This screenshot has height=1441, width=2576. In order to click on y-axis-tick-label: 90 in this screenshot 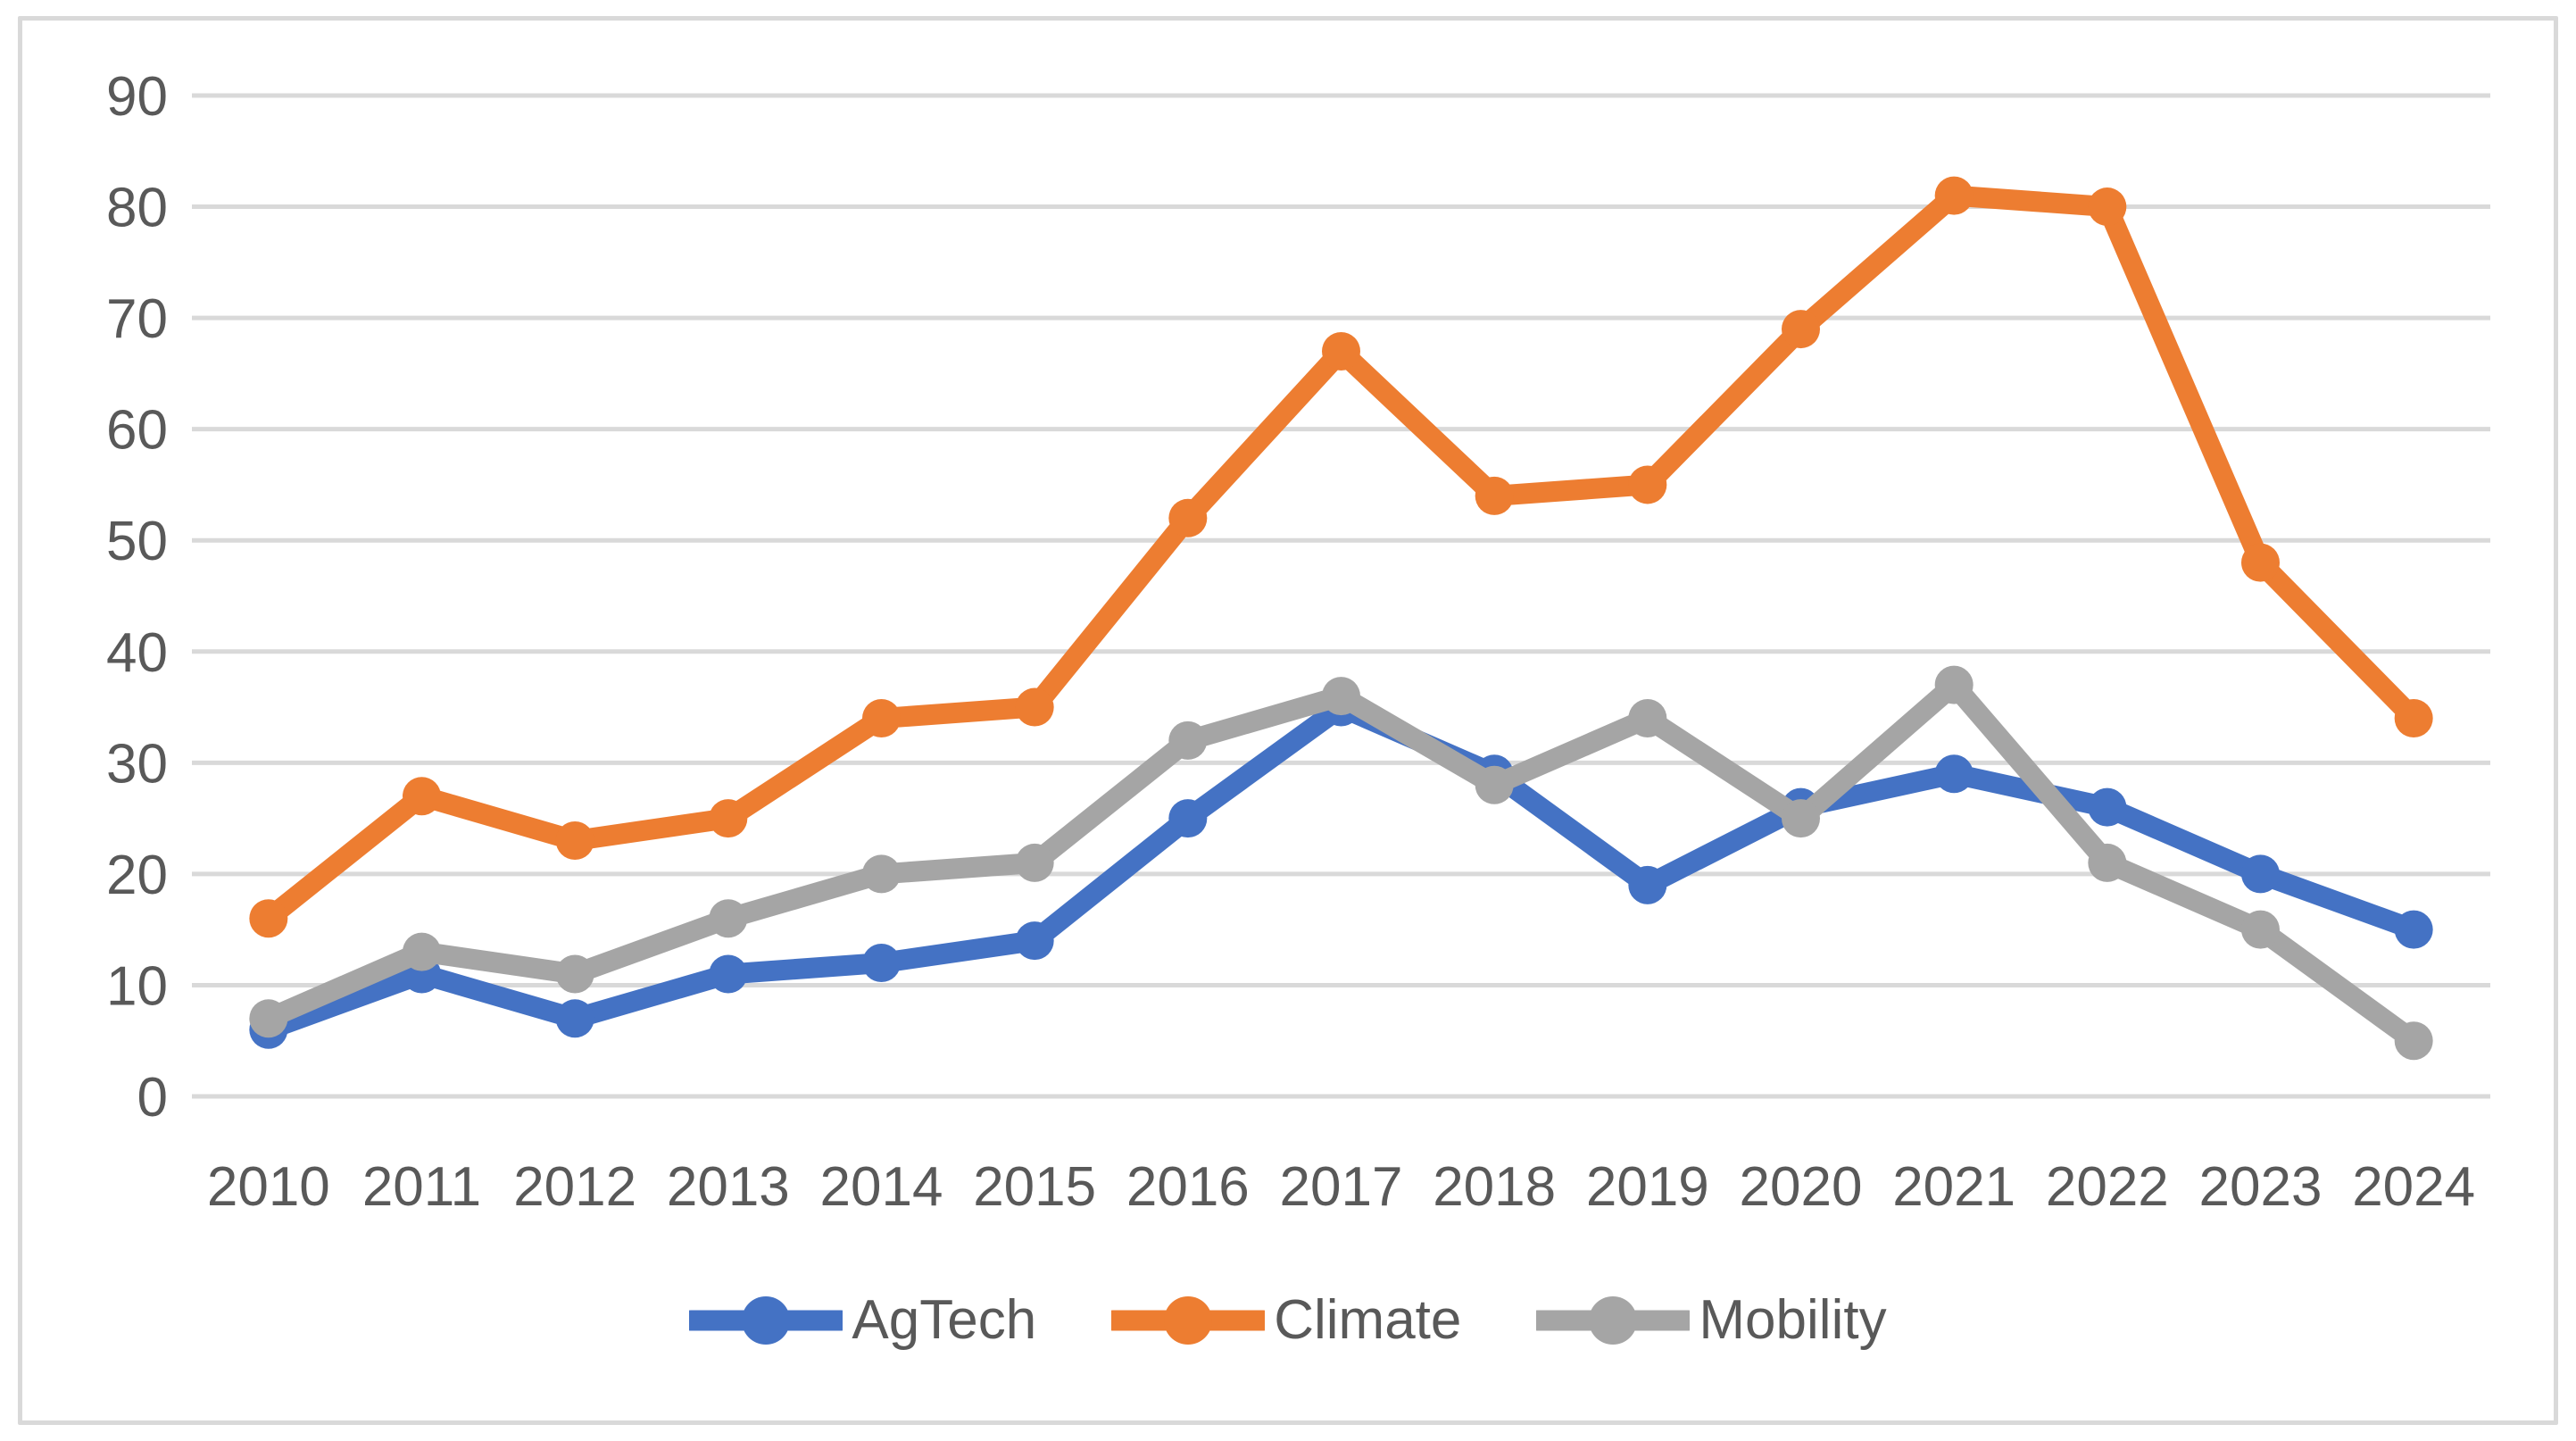, I will do `click(137, 97)`.